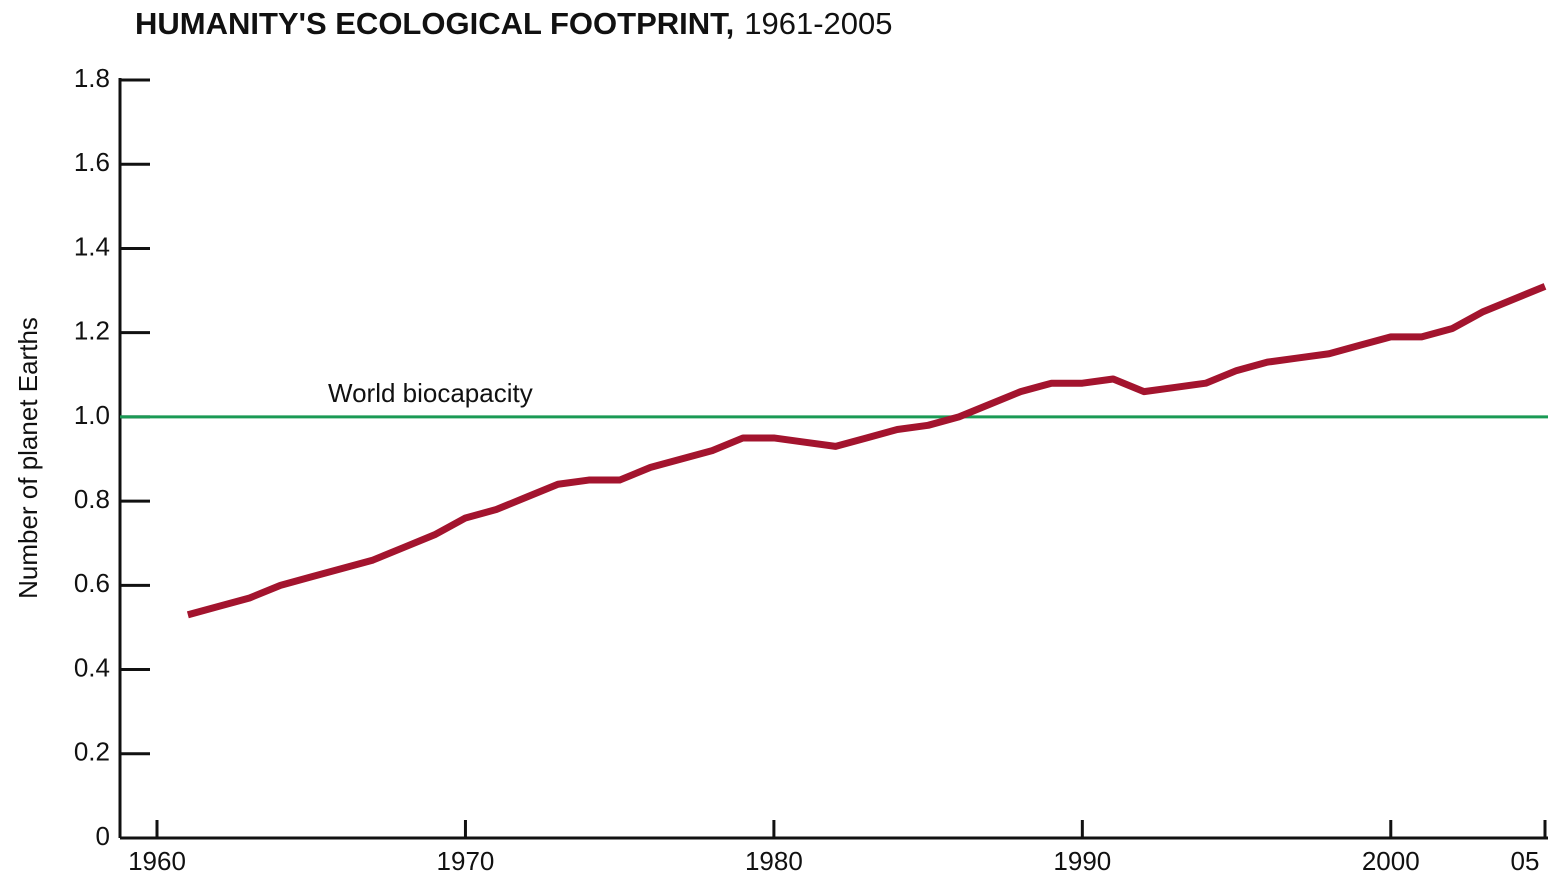 The image size is (1551, 877). I want to click on y-tick-label: 1.4, so click(92, 246).